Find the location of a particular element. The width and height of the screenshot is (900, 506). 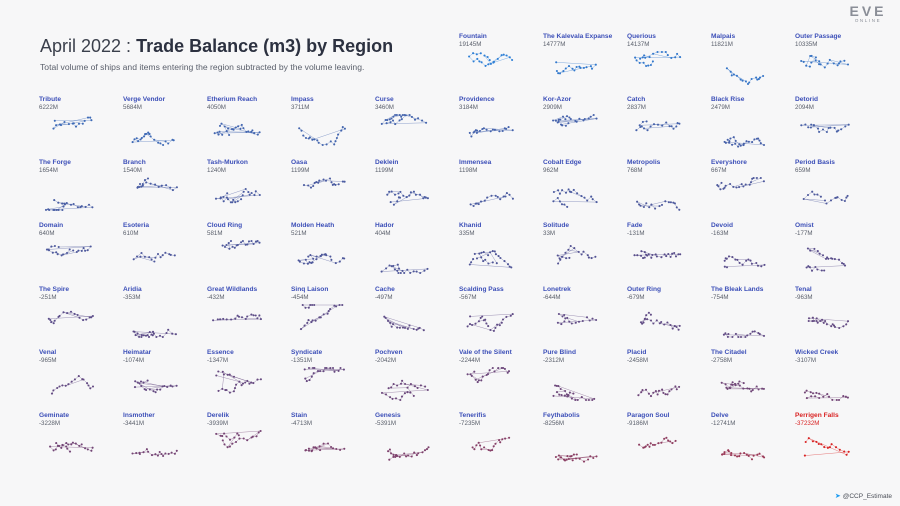

twitter-credit: ➤ @CCP_Estimate is located at coordinates (863, 496).